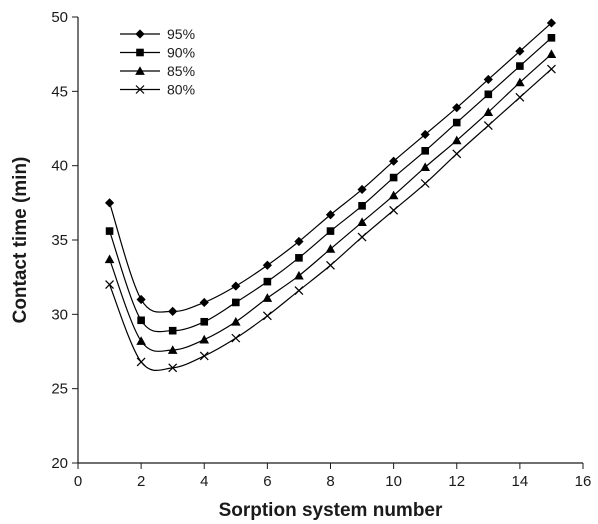 Image resolution: width=598 pixels, height=524 pixels. What do you see at coordinates (267, 481) in the screenshot?
I see `x-tick-label: 6` at bounding box center [267, 481].